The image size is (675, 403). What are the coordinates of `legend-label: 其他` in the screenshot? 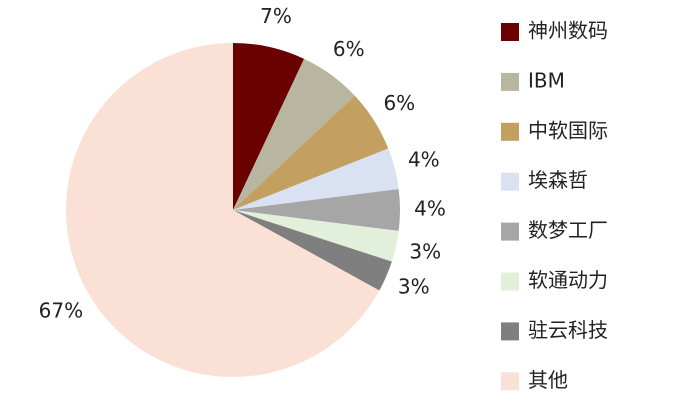 It's located at (548, 380).